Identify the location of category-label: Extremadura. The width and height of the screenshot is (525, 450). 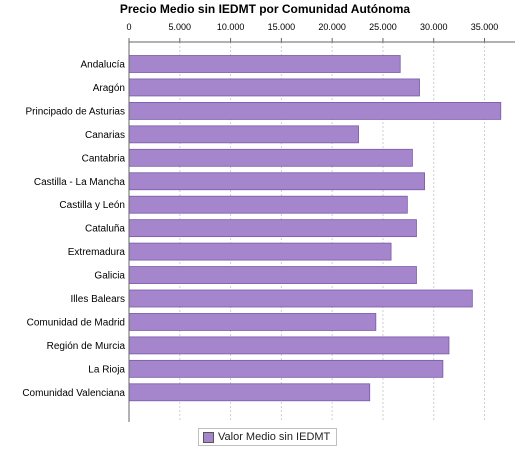
(97, 252).